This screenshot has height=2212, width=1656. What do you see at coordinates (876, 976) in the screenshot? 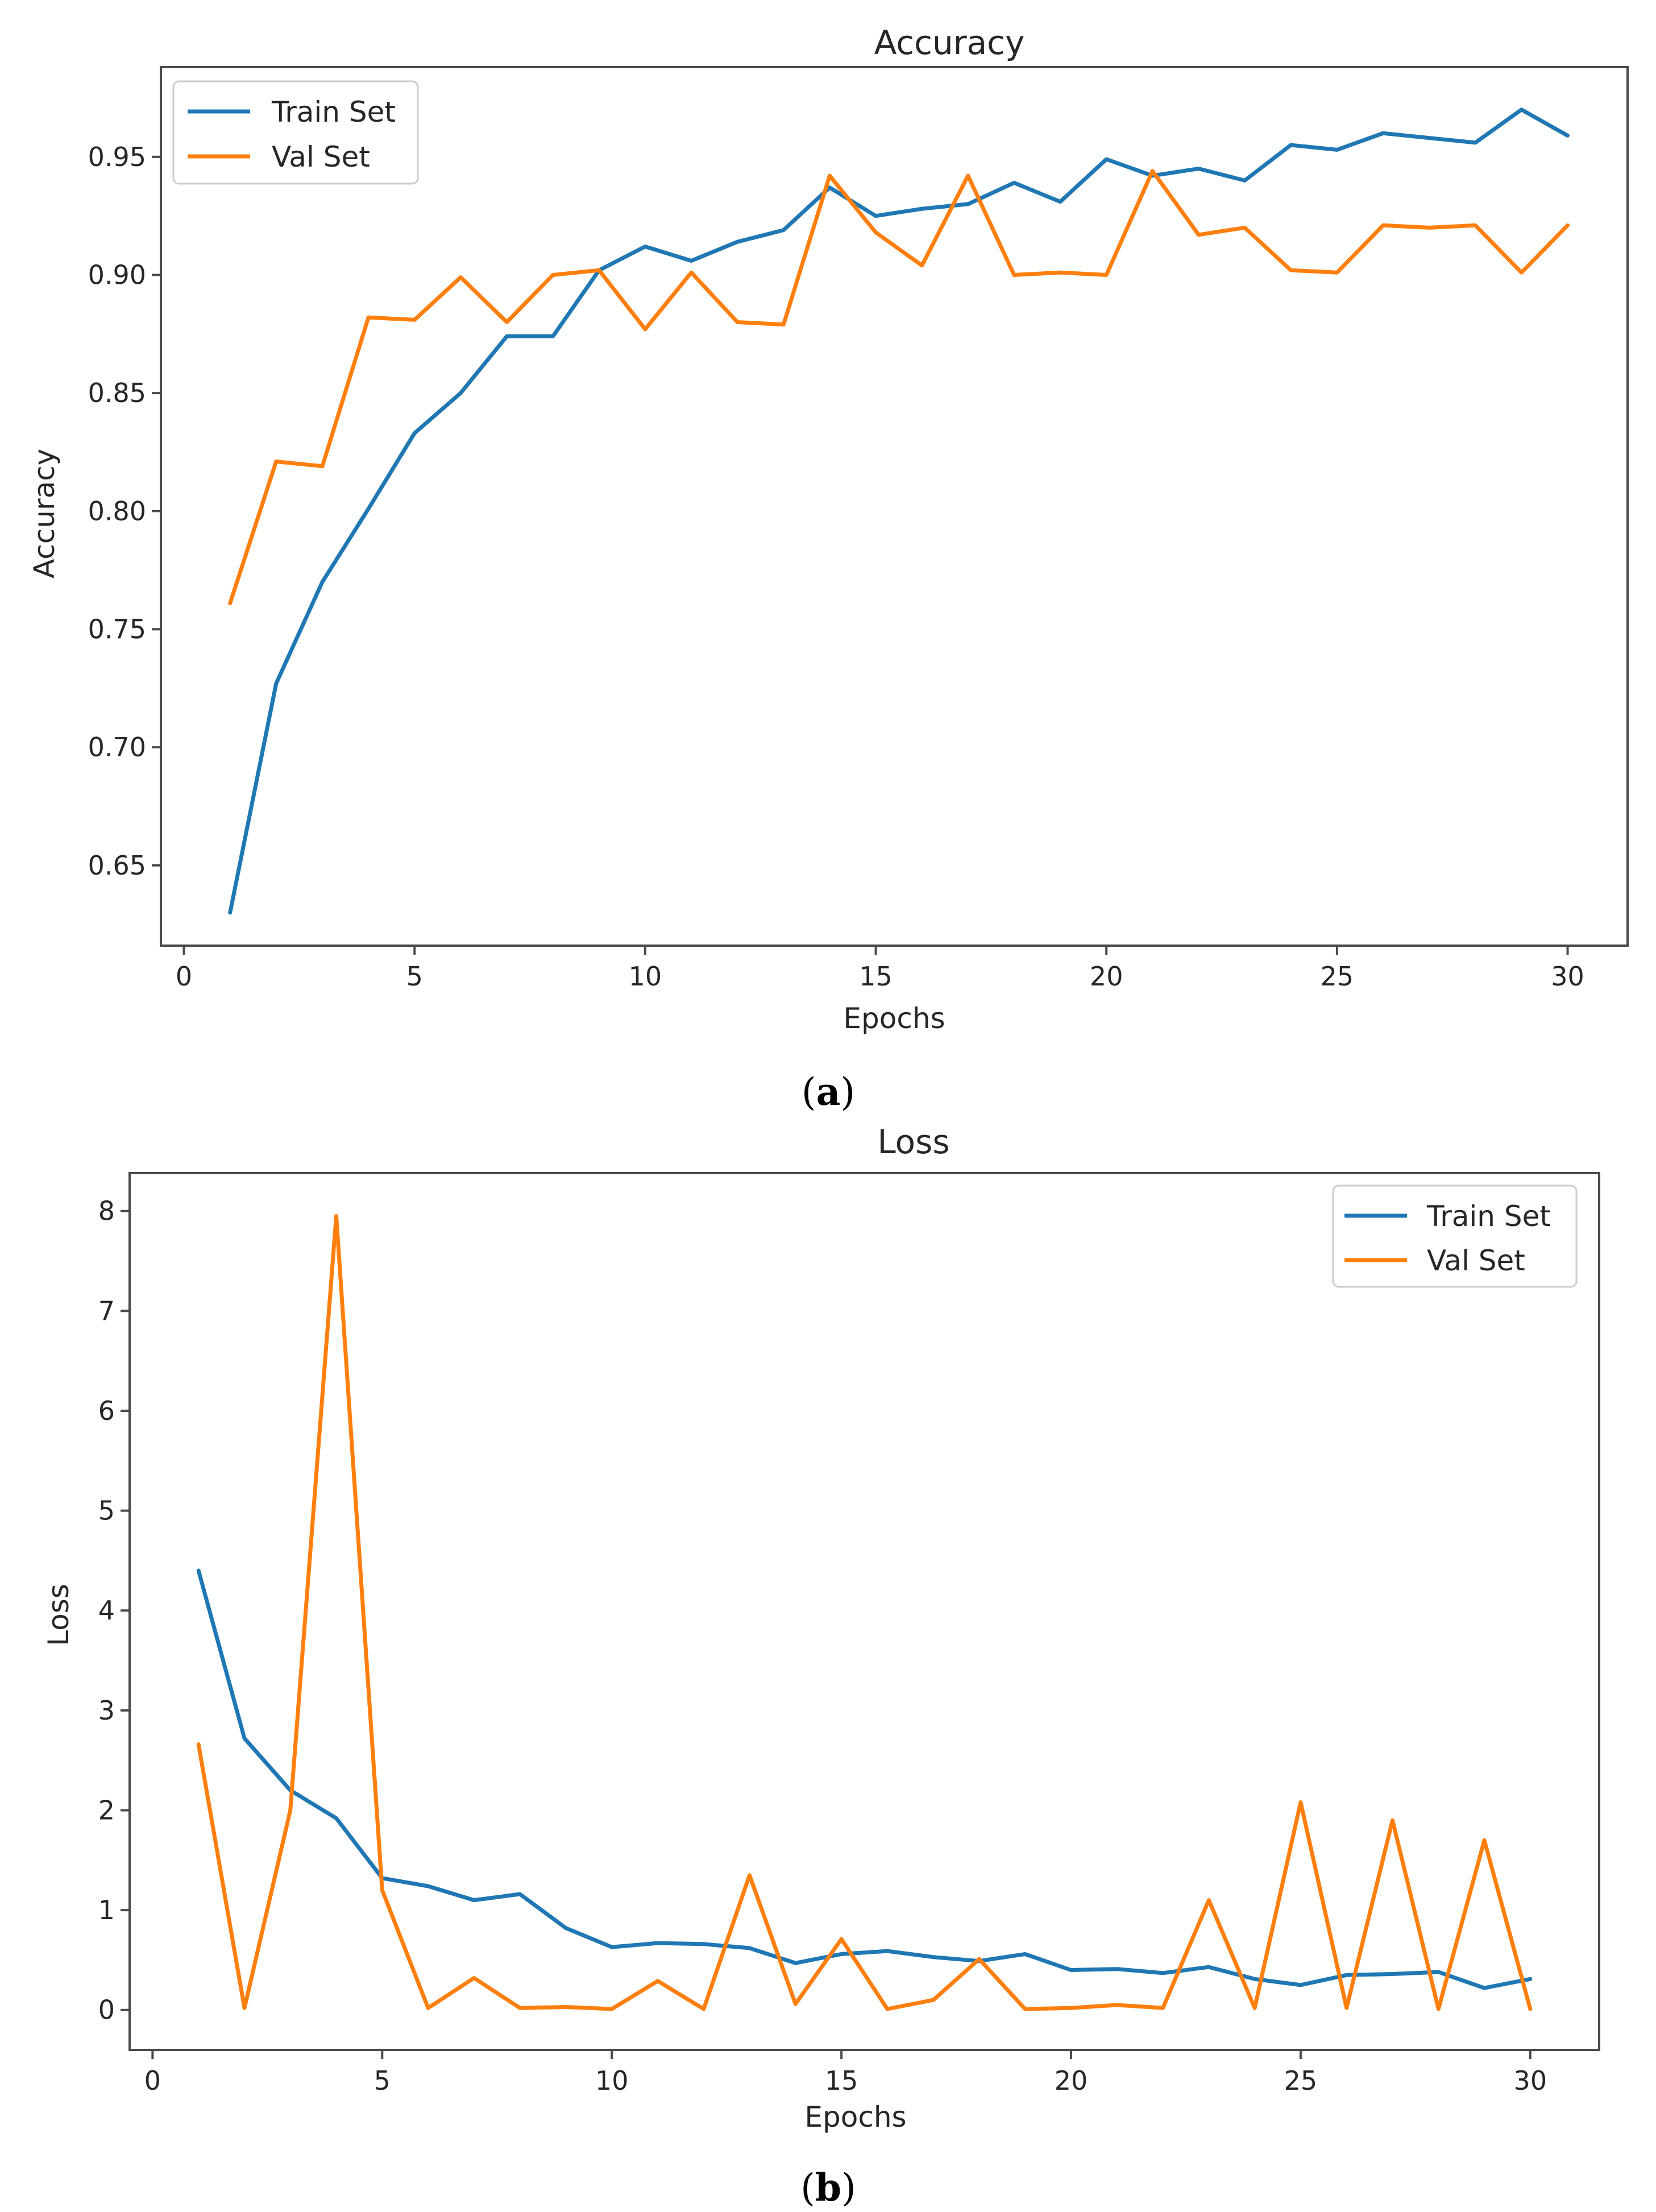
I see `accuracy-x-tick-label: 15` at bounding box center [876, 976].